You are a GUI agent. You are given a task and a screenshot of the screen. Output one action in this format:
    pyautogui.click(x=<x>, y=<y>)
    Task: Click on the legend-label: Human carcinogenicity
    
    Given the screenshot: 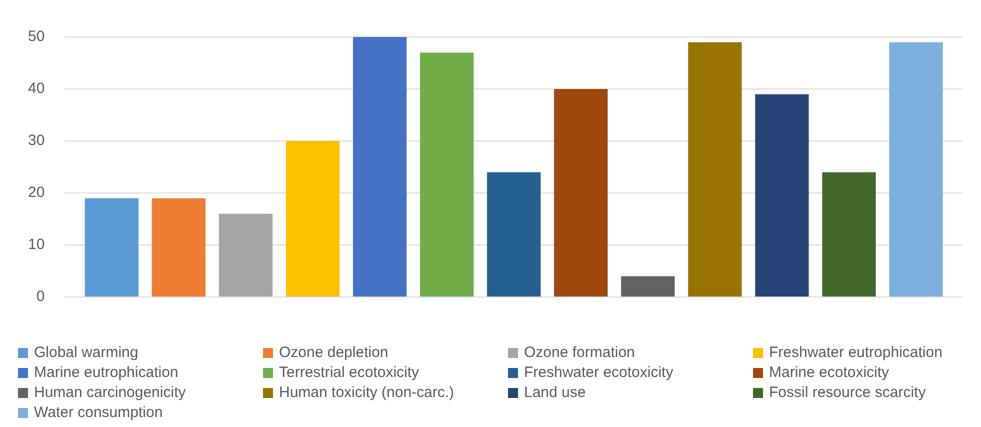 What is the action you would take?
    pyautogui.click(x=110, y=392)
    